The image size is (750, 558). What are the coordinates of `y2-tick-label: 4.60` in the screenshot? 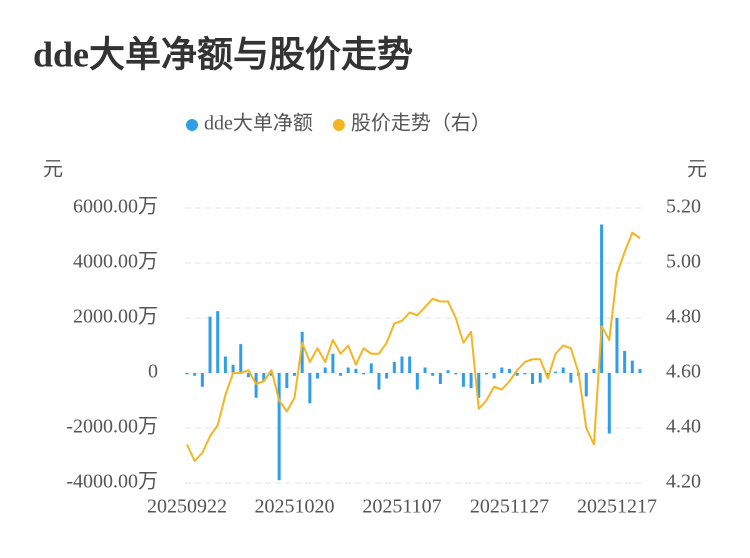 It's located at (683, 372).